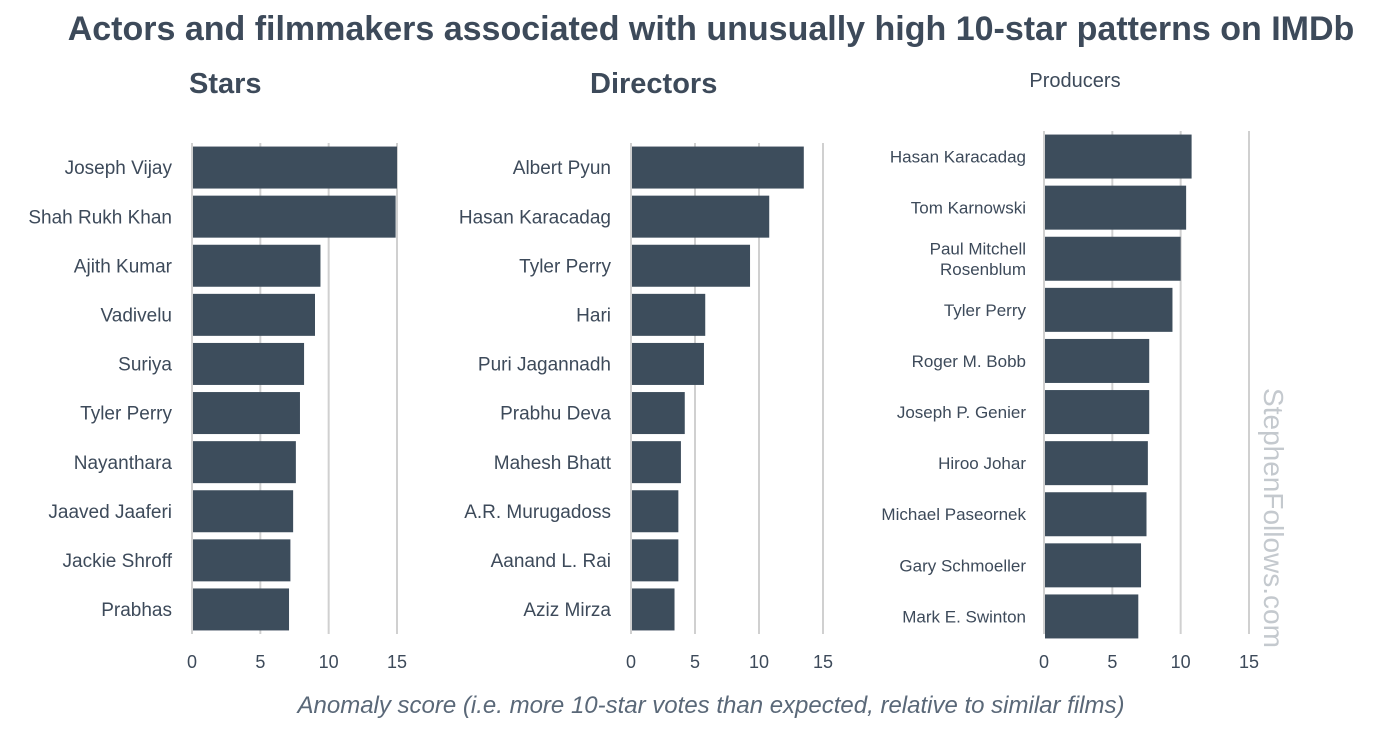 The image size is (1397, 731). What do you see at coordinates (969, 361) in the screenshot?
I see `category-label: Roger M. Bobb` at bounding box center [969, 361].